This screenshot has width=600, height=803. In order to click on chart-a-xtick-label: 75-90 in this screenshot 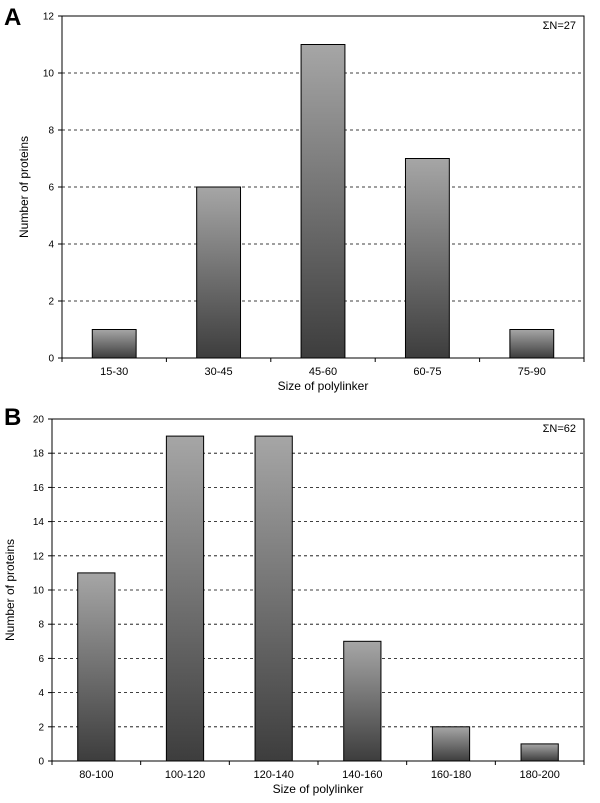, I will do `click(532, 372)`.